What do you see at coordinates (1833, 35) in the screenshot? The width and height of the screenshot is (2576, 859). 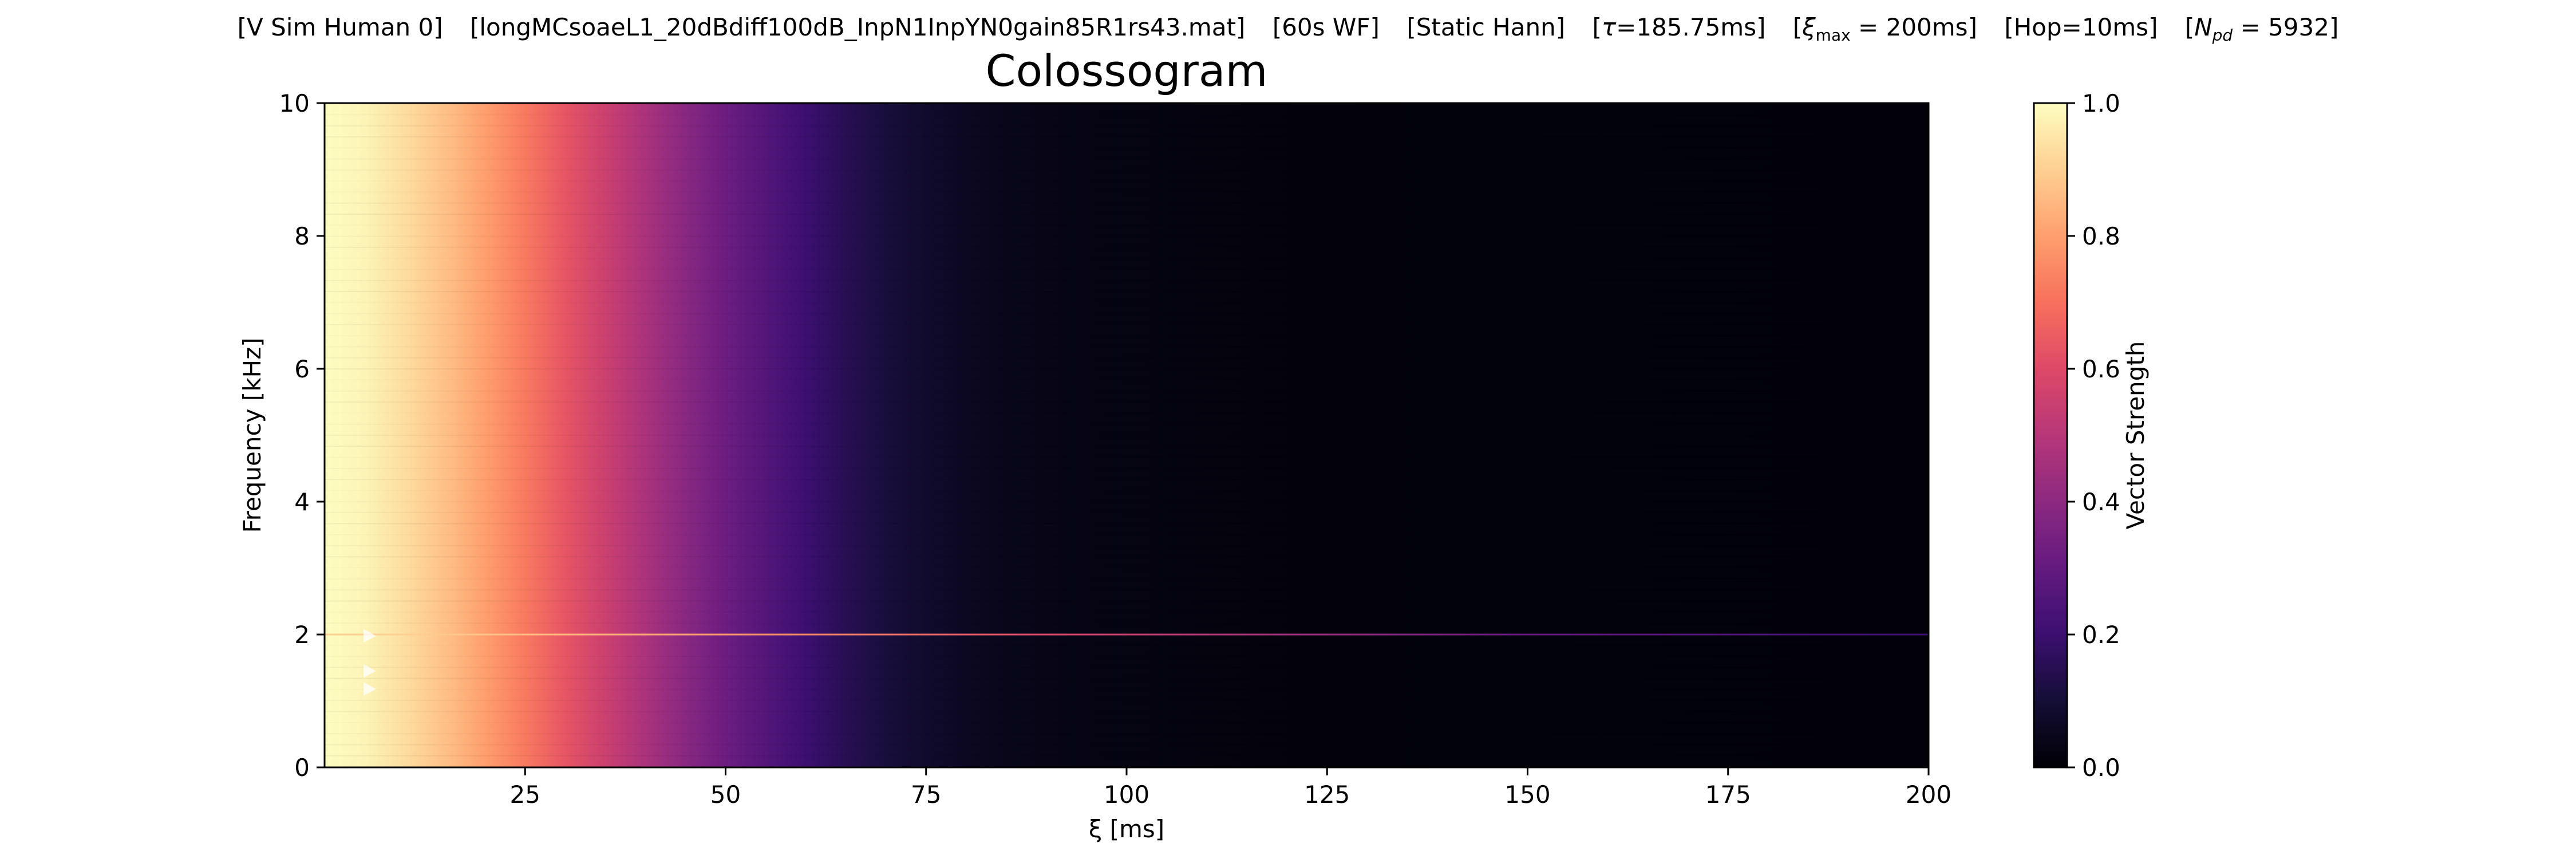 I see `suptitle-ximax-subscript: max` at bounding box center [1833, 35].